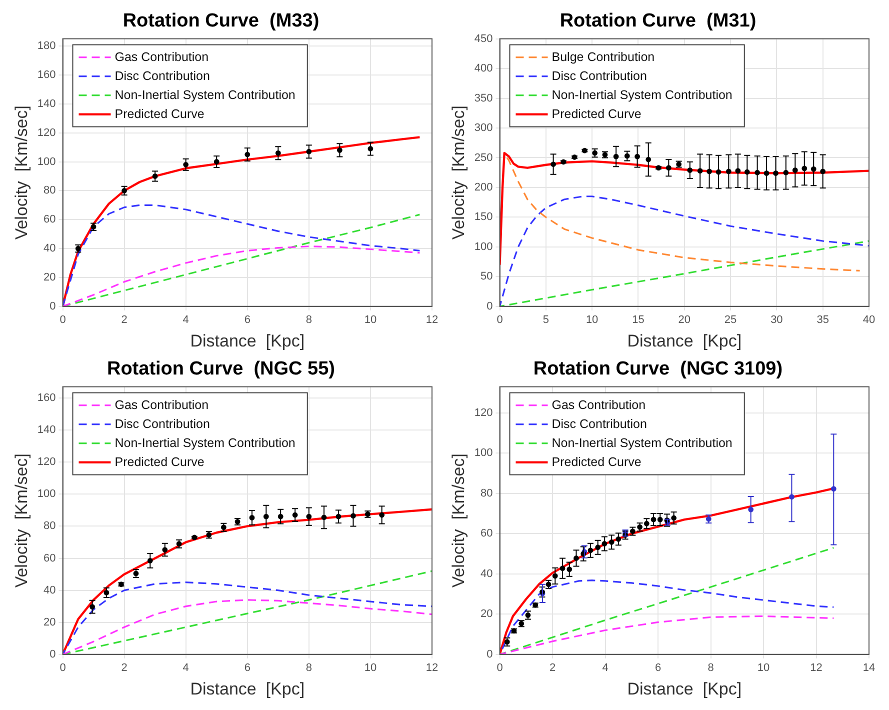 This screenshot has height=710, width=889. What do you see at coordinates (221, 369) in the screenshot?
I see `chart-title: Rotation Curve (NGC 55)` at bounding box center [221, 369].